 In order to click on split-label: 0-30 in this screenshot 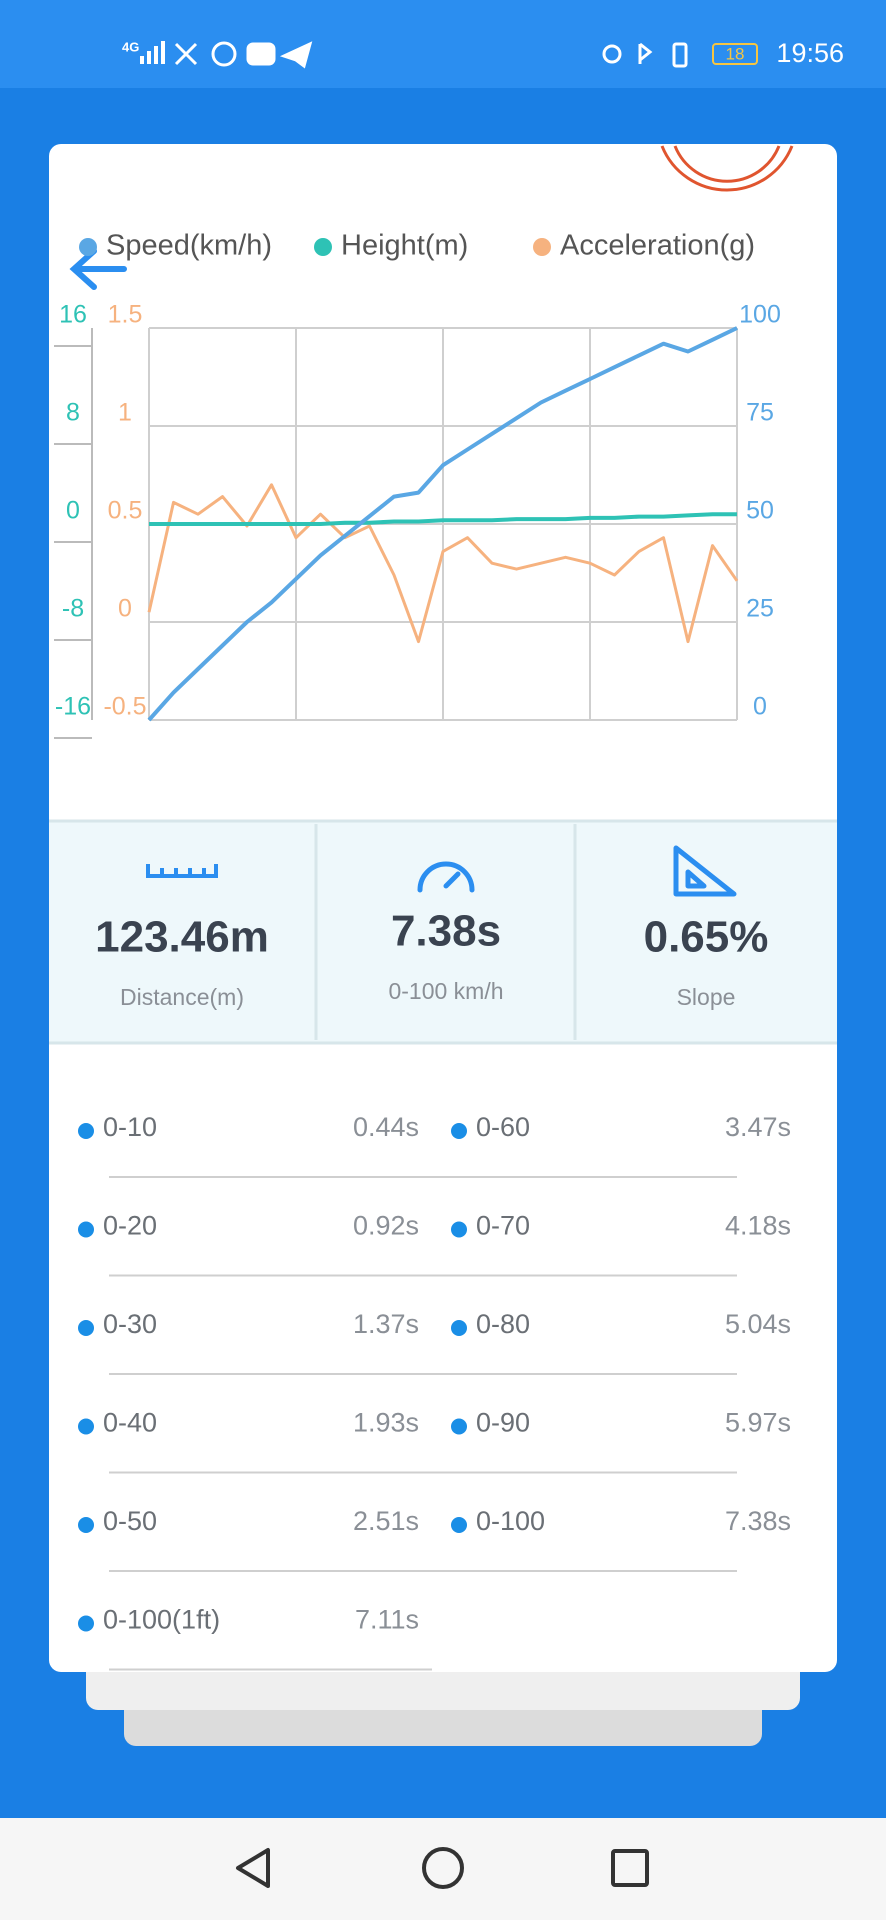, I will do `click(130, 1324)`.